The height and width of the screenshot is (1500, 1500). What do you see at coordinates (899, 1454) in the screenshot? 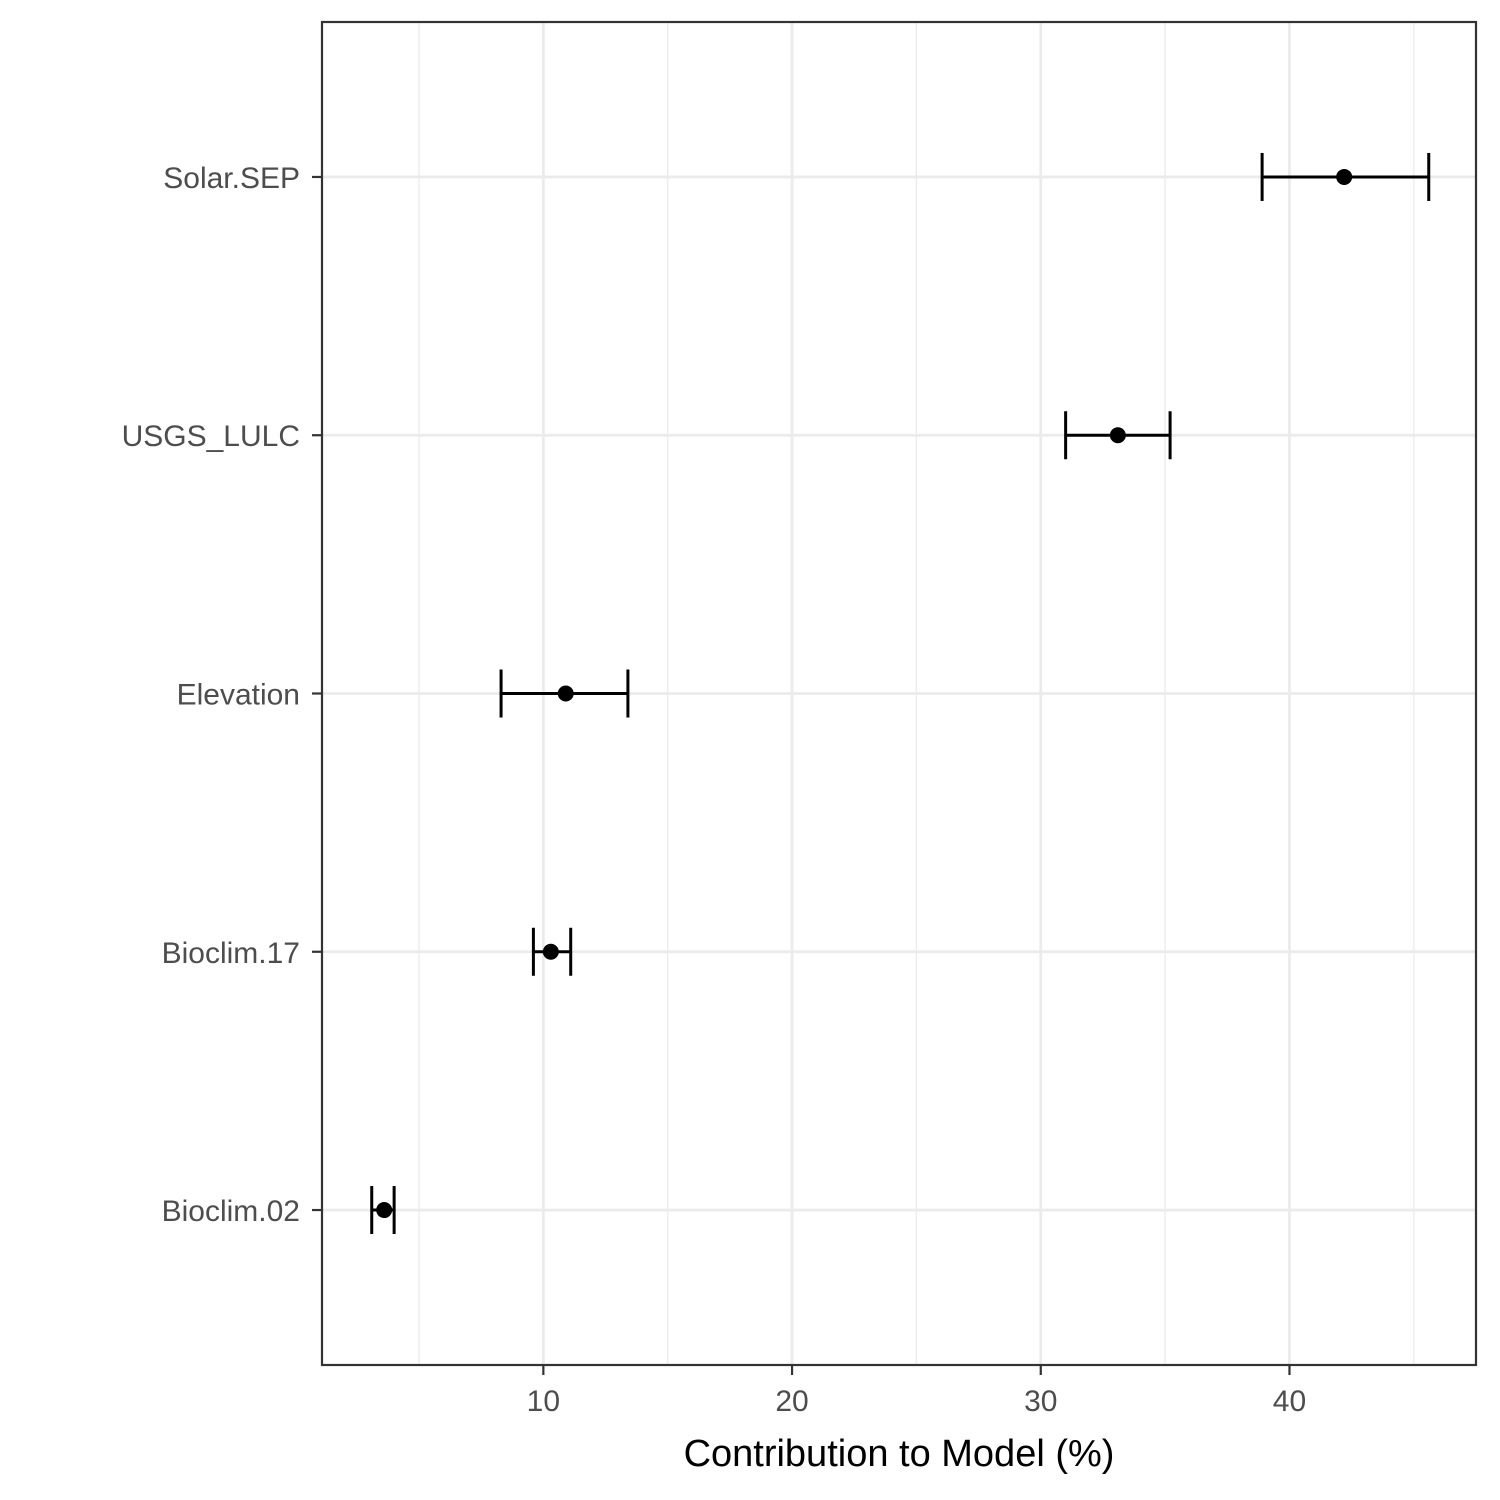
I see `x-axis-title: Contribution to Model (%)` at bounding box center [899, 1454].